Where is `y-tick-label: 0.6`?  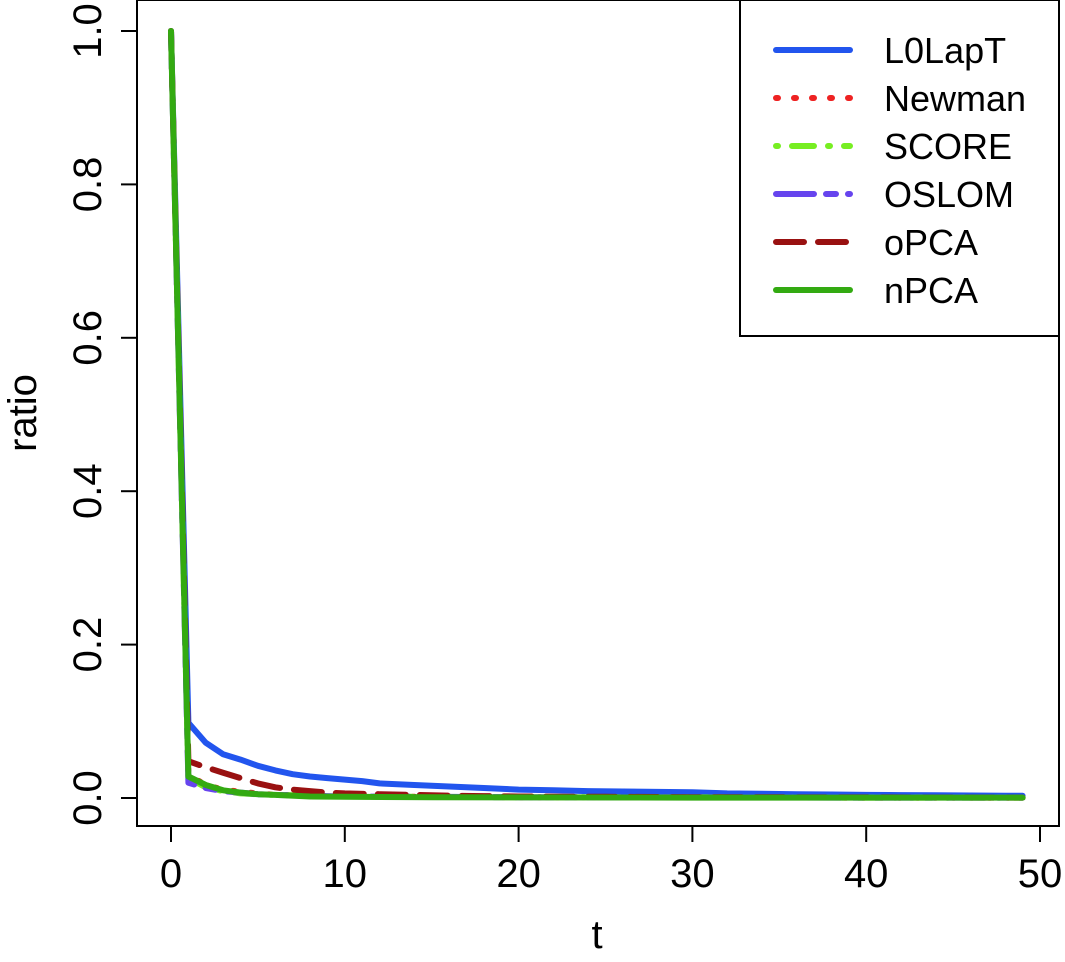 y-tick-label: 0.6 is located at coordinates (88, 338).